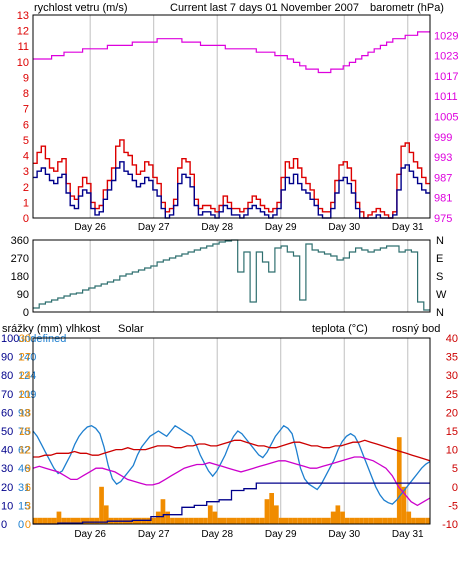 This screenshot has width=466, height=561. What do you see at coordinates (281, 534) in the screenshot?
I see `bottom-panel-x-tick-label: Day 29` at bounding box center [281, 534].